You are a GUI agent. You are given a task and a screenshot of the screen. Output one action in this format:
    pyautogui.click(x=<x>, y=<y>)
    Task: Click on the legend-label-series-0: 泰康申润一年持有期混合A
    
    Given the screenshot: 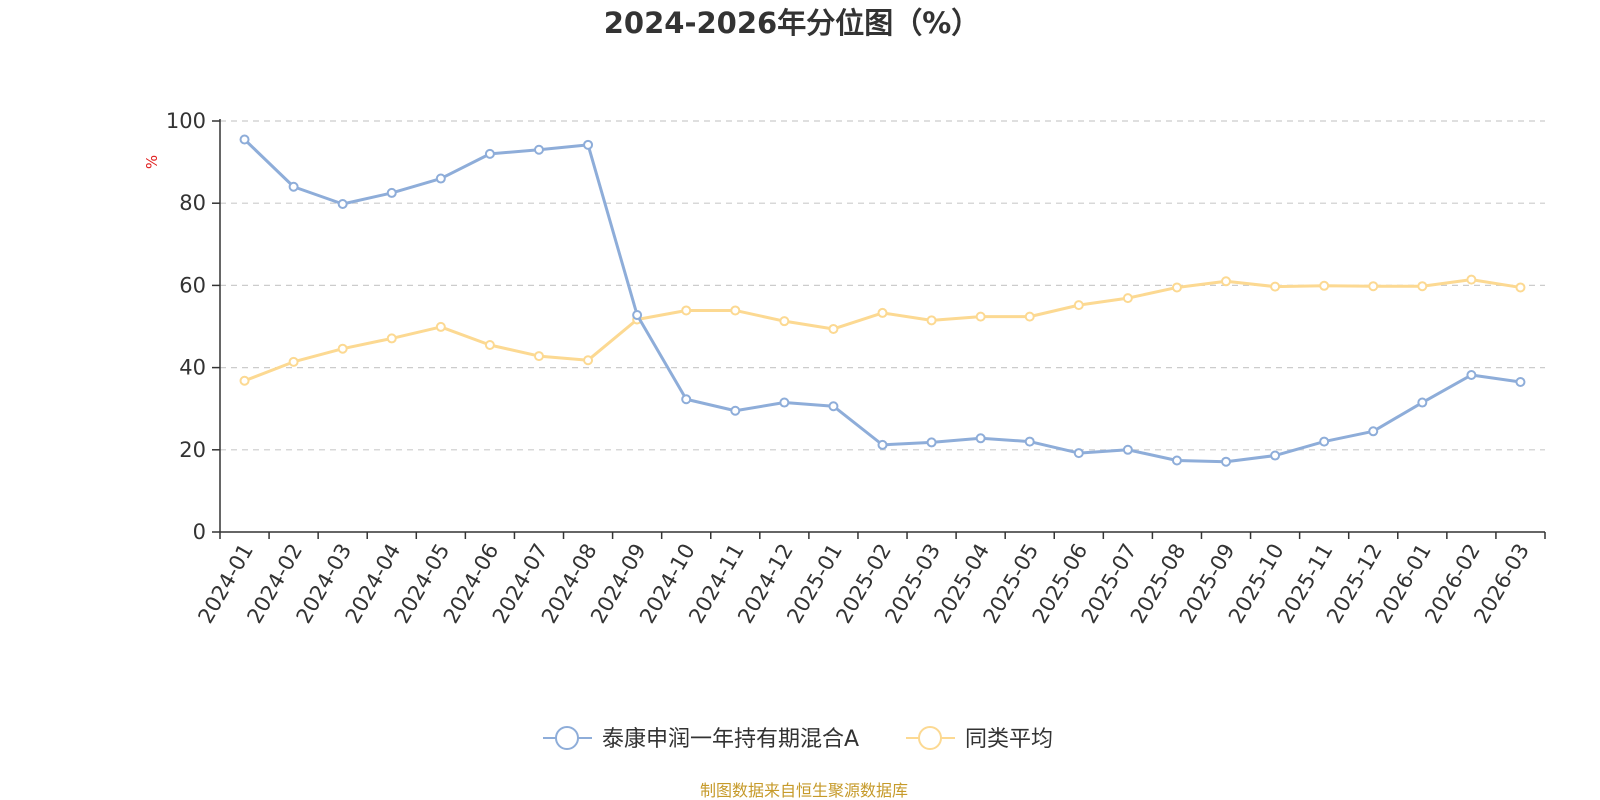 What is the action you would take?
    pyautogui.click(x=730, y=739)
    